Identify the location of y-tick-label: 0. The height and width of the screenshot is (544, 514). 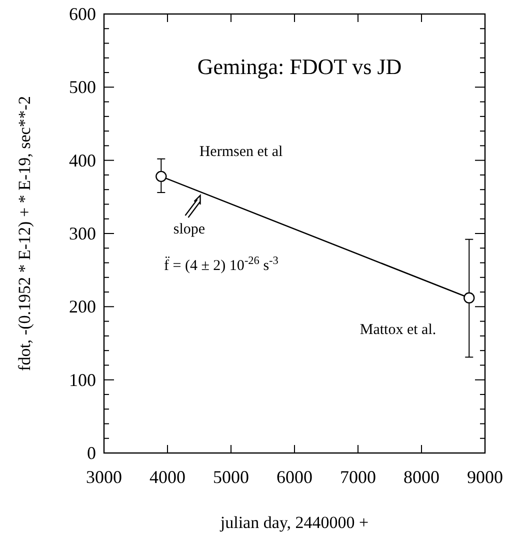
(91, 453).